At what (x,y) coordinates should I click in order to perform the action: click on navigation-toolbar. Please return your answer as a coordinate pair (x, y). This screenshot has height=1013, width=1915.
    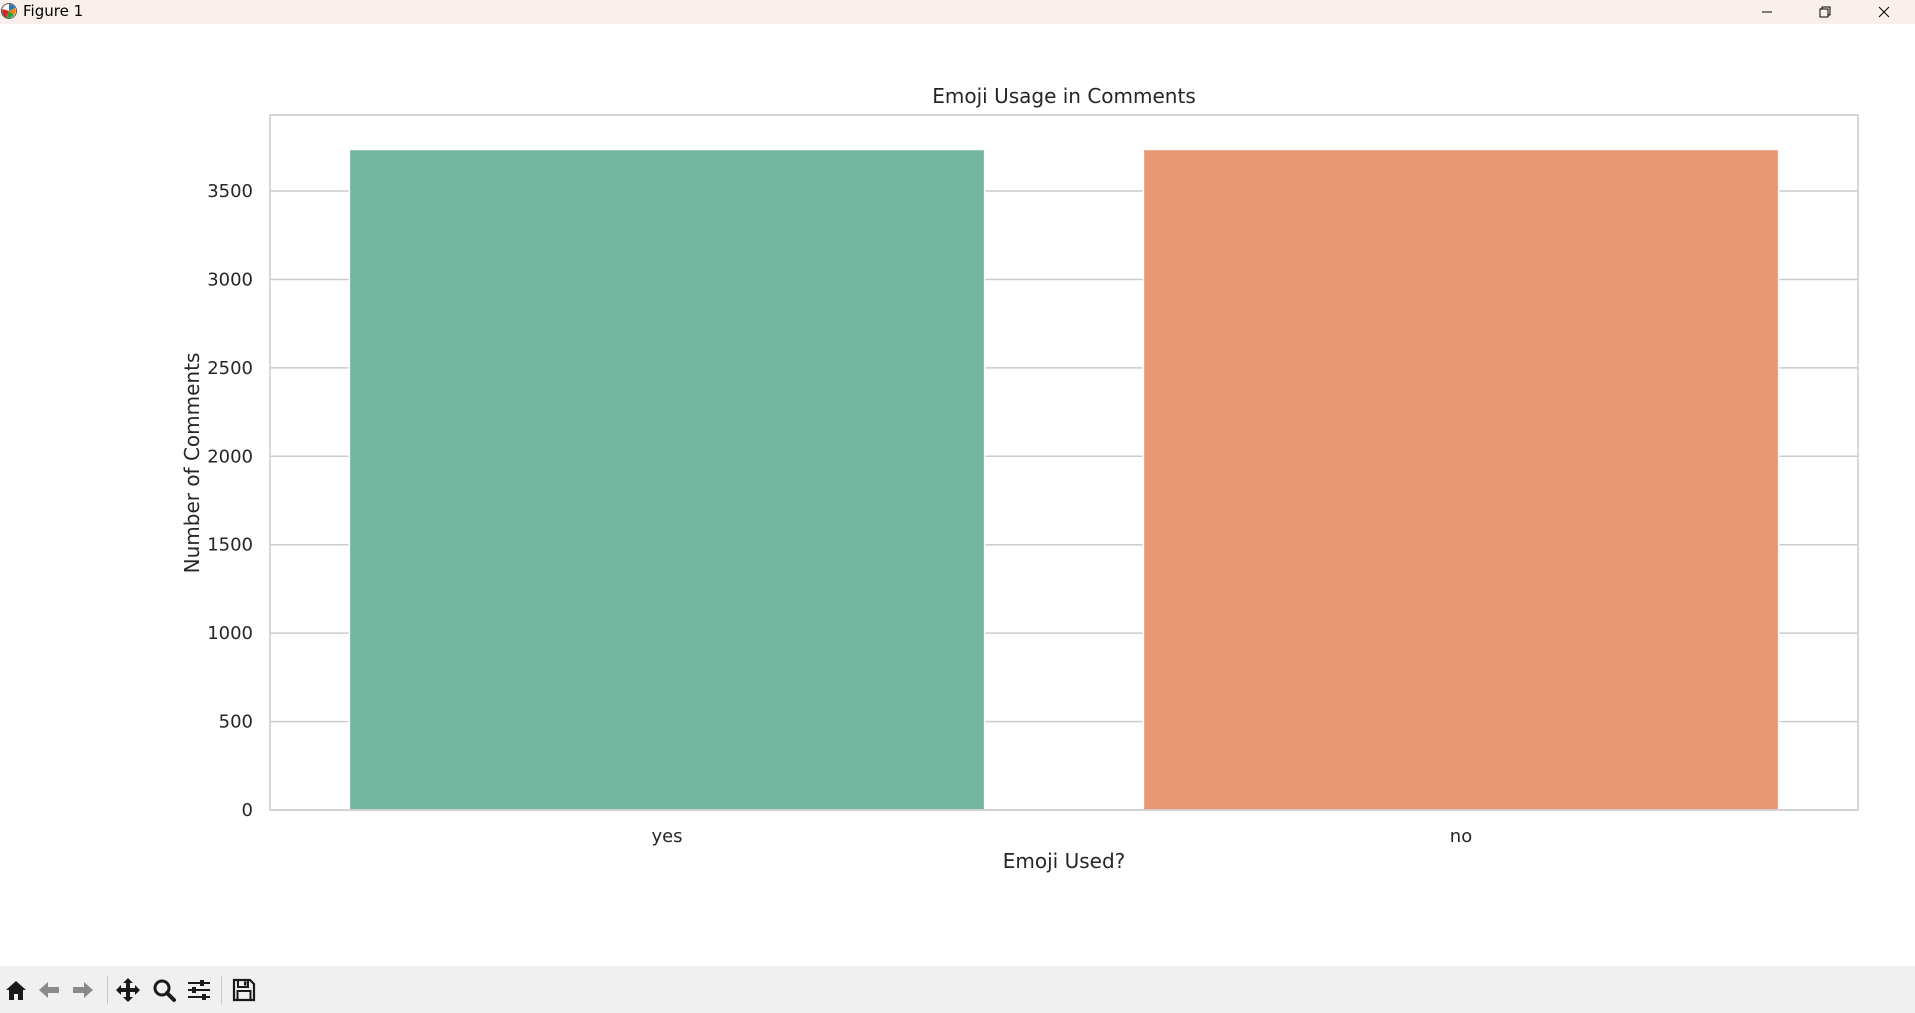
    Looking at the image, I should click on (957, 989).